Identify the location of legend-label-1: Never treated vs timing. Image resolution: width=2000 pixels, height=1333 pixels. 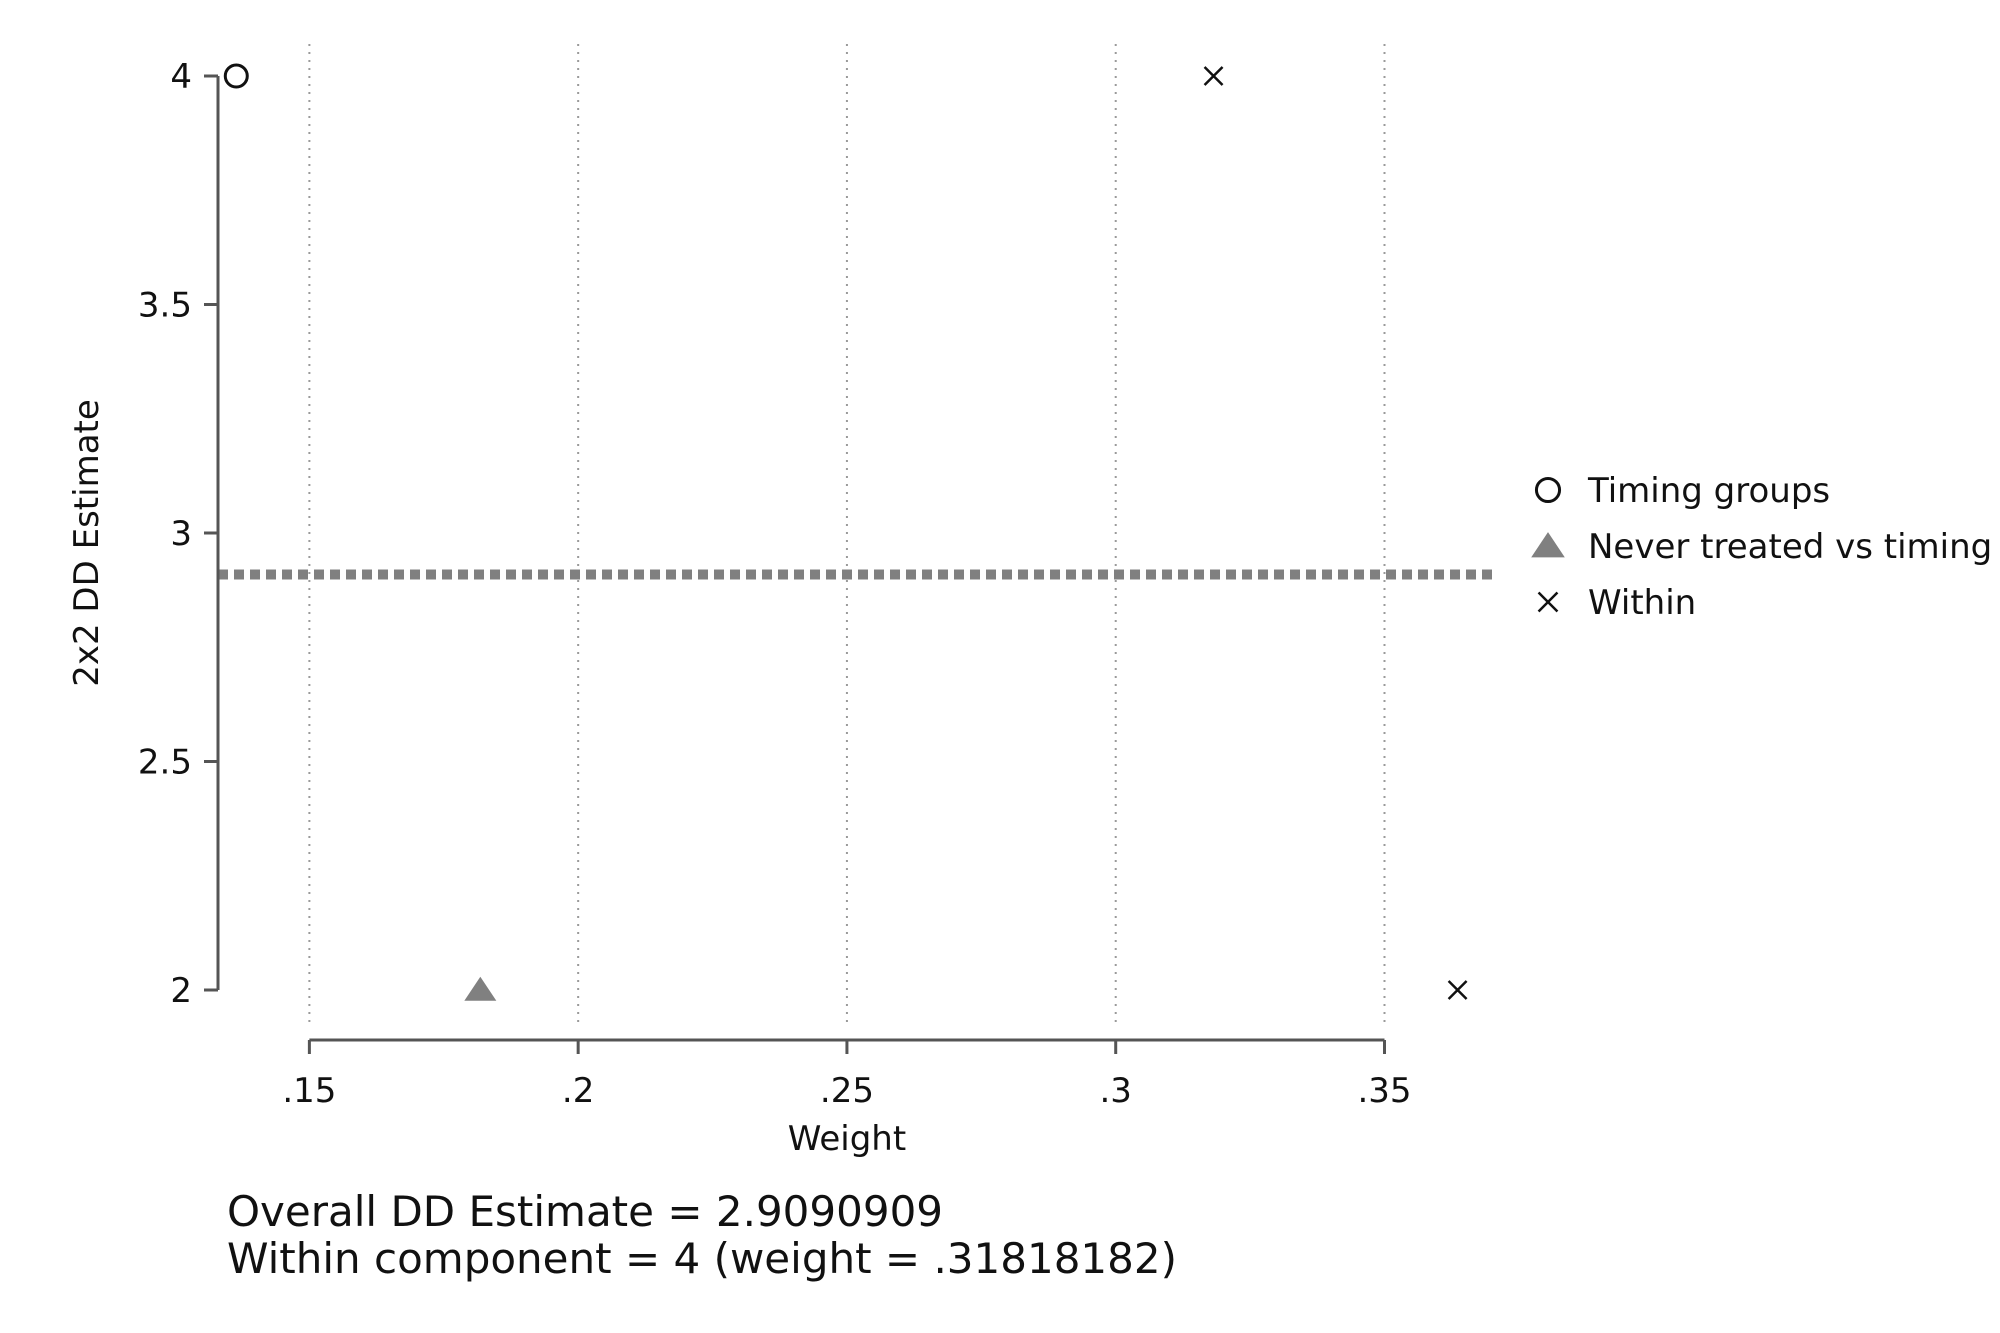
(1790, 547).